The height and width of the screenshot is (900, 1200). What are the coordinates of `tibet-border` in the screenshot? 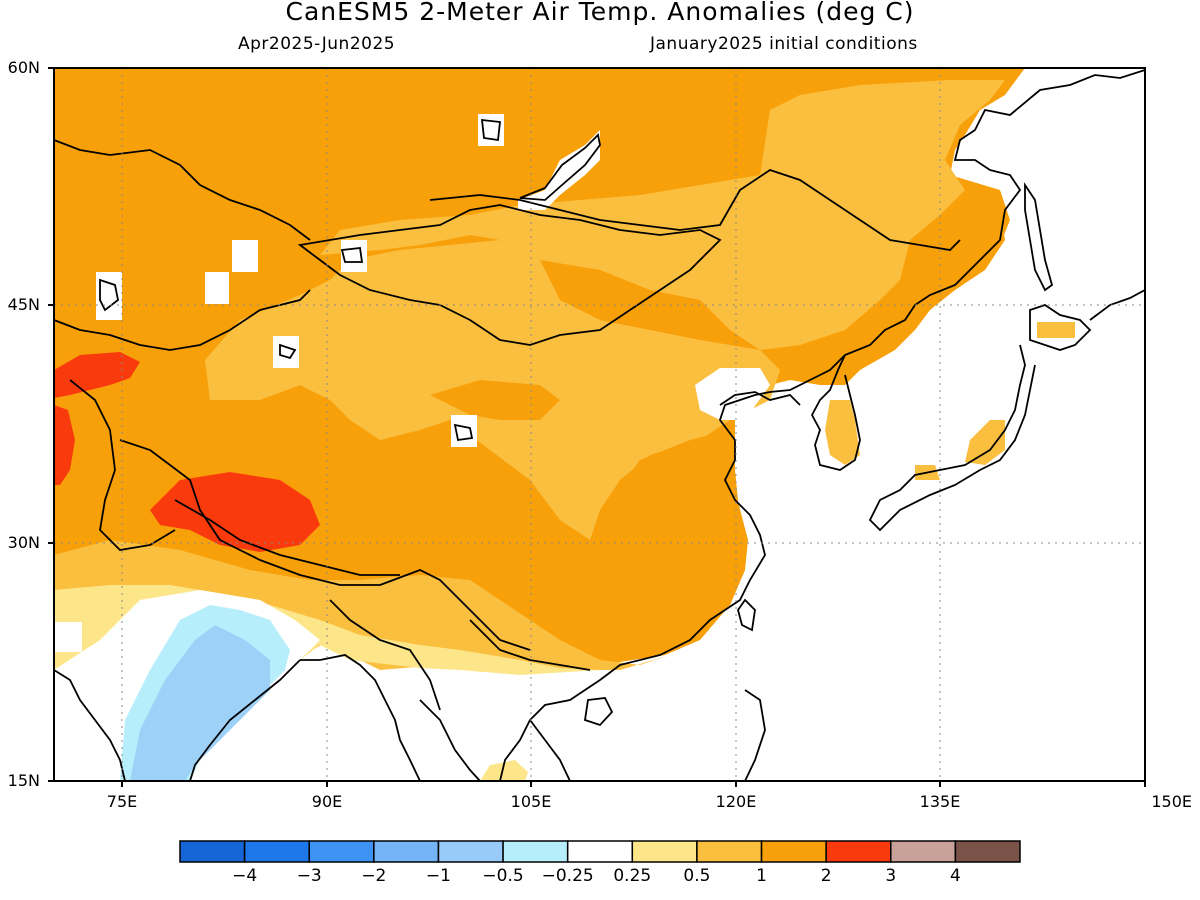 It's located at (325, 545).